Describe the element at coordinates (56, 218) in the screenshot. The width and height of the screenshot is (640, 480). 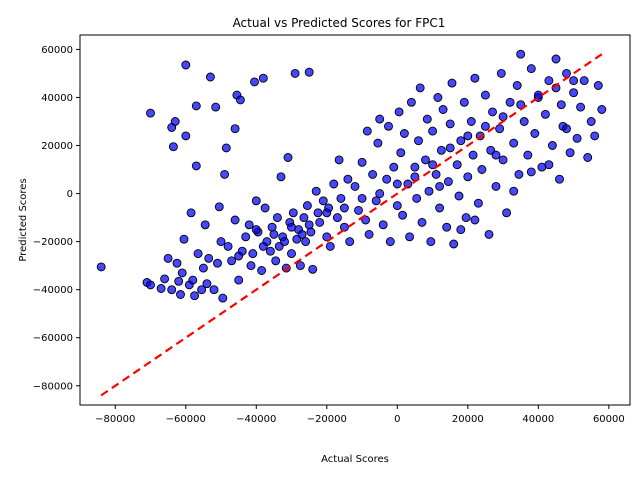
I see `y-axis: −80000 −60000 −40000 −20000 0 20000 40000 60000` at that location.